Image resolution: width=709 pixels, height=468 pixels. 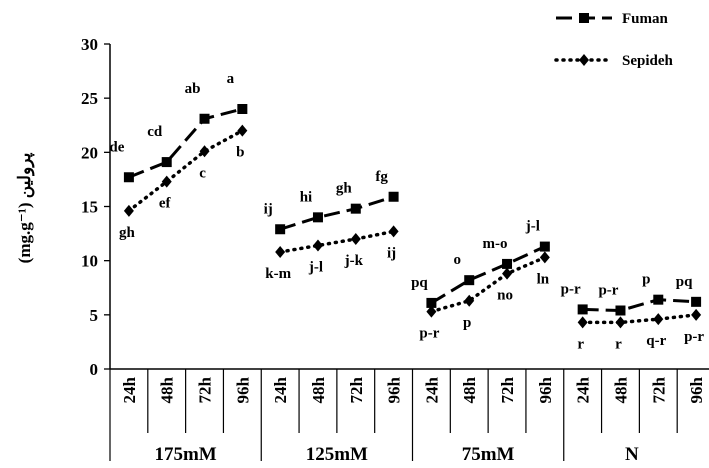 What do you see at coordinates (116, 147) in the screenshot?
I see `fuman-letter: de` at bounding box center [116, 147].